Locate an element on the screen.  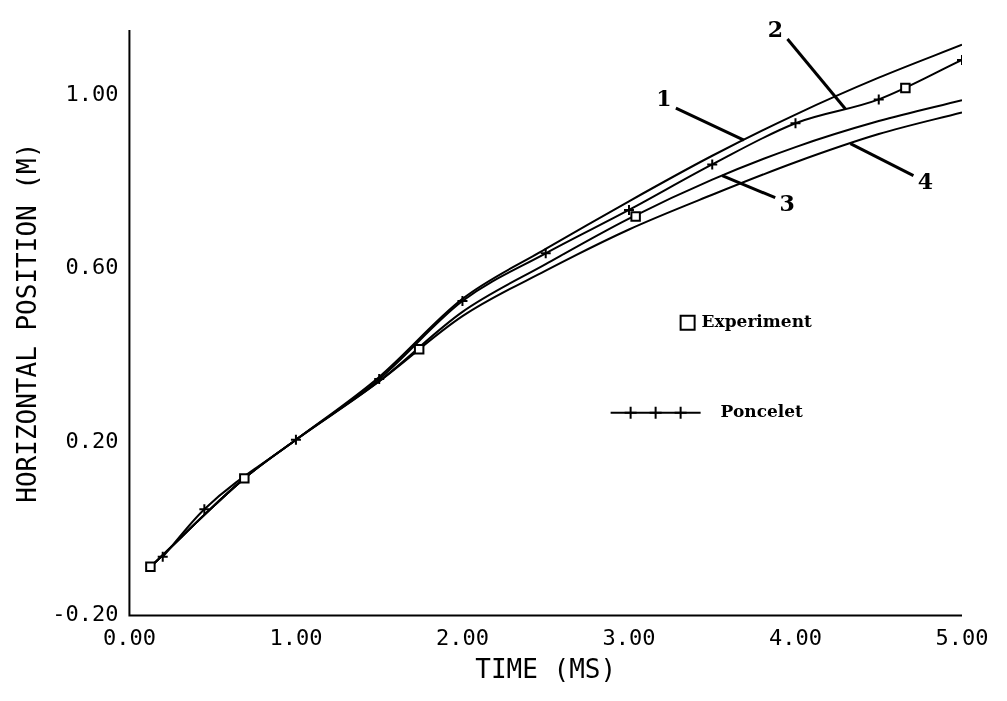
x-tick-label: 1.00 is located at coordinates (296, 638).